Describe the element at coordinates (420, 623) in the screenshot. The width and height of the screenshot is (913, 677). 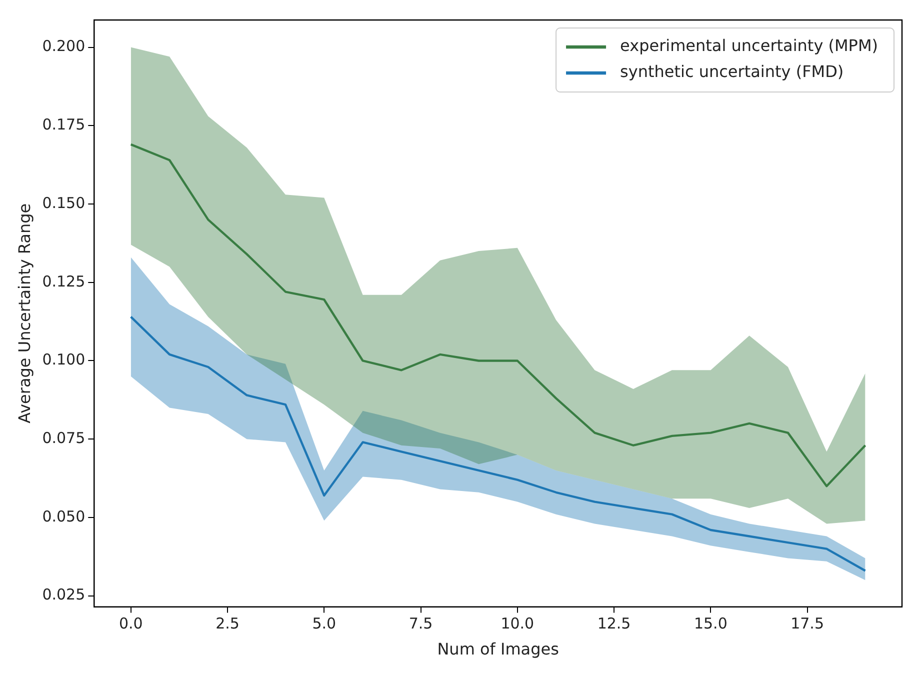
I see `x-tick-label: 7.5` at that location.